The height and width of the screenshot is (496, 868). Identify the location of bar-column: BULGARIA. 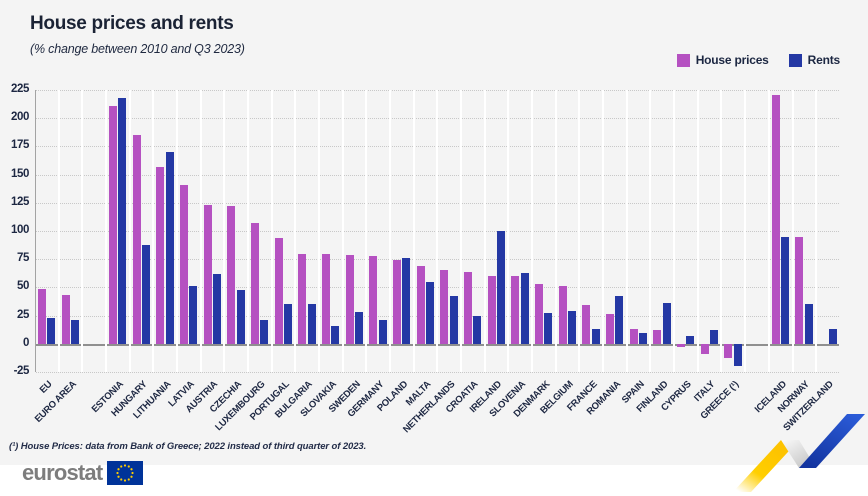
(295, 255).